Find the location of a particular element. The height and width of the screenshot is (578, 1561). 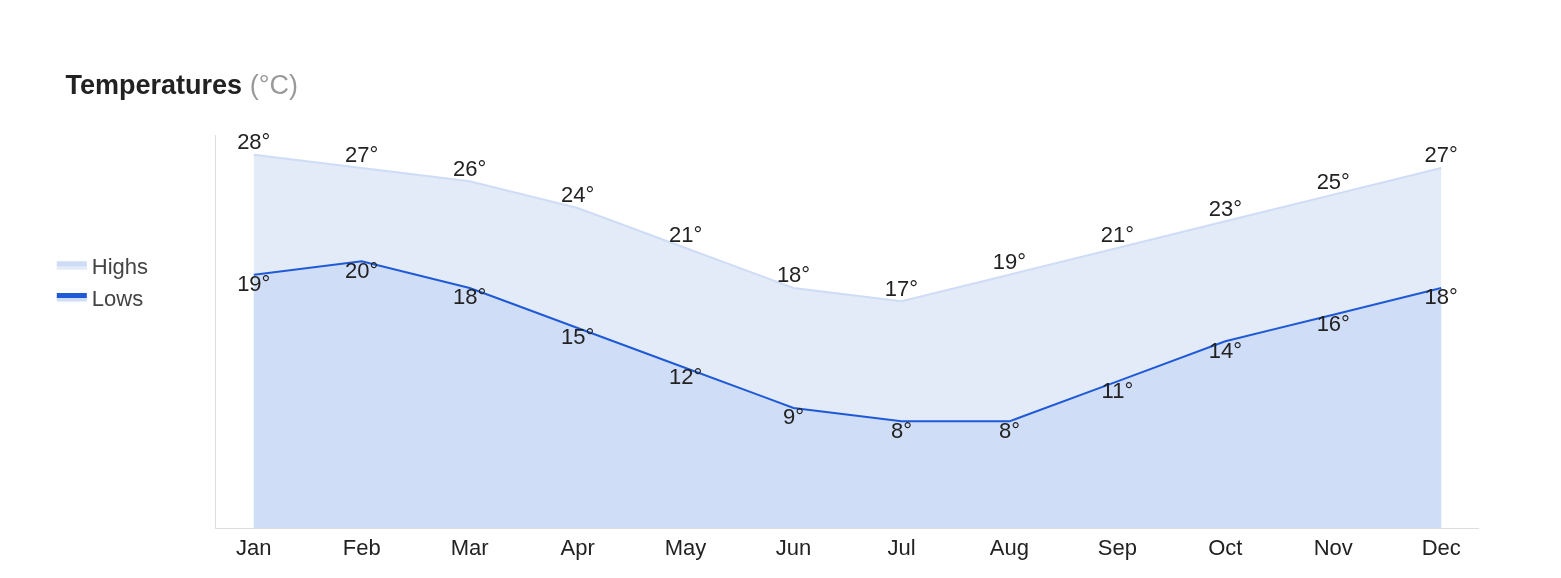

x-tick-label: Feb is located at coordinates (361, 548).